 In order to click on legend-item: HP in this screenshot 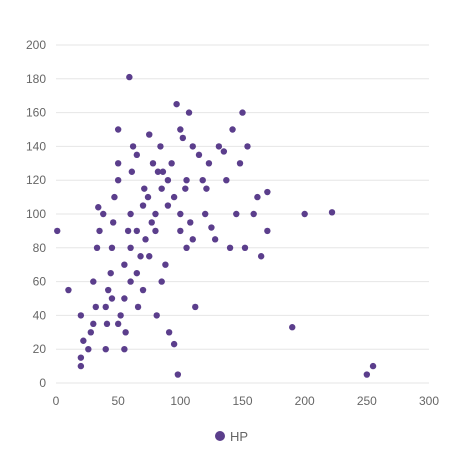, I will do `click(231, 436)`.